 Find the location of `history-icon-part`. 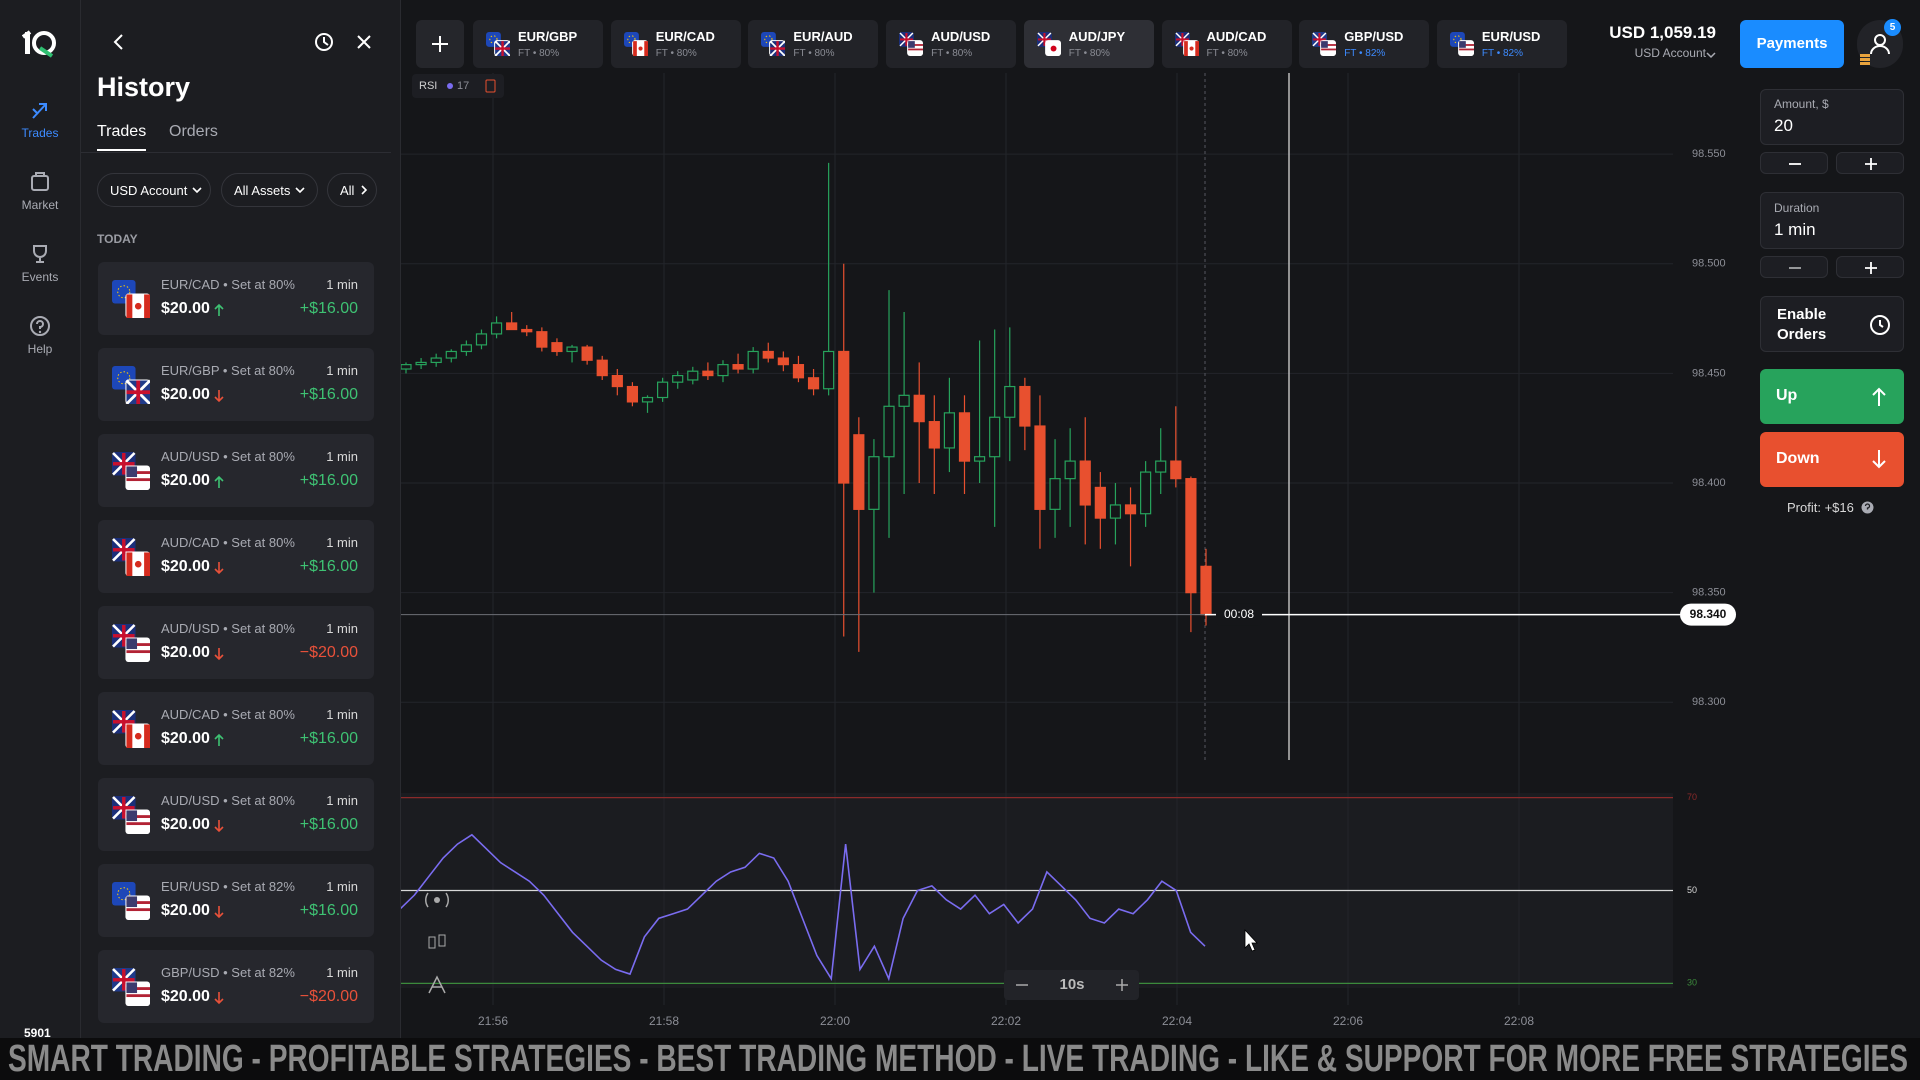

history-icon-part is located at coordinates (326, 41).